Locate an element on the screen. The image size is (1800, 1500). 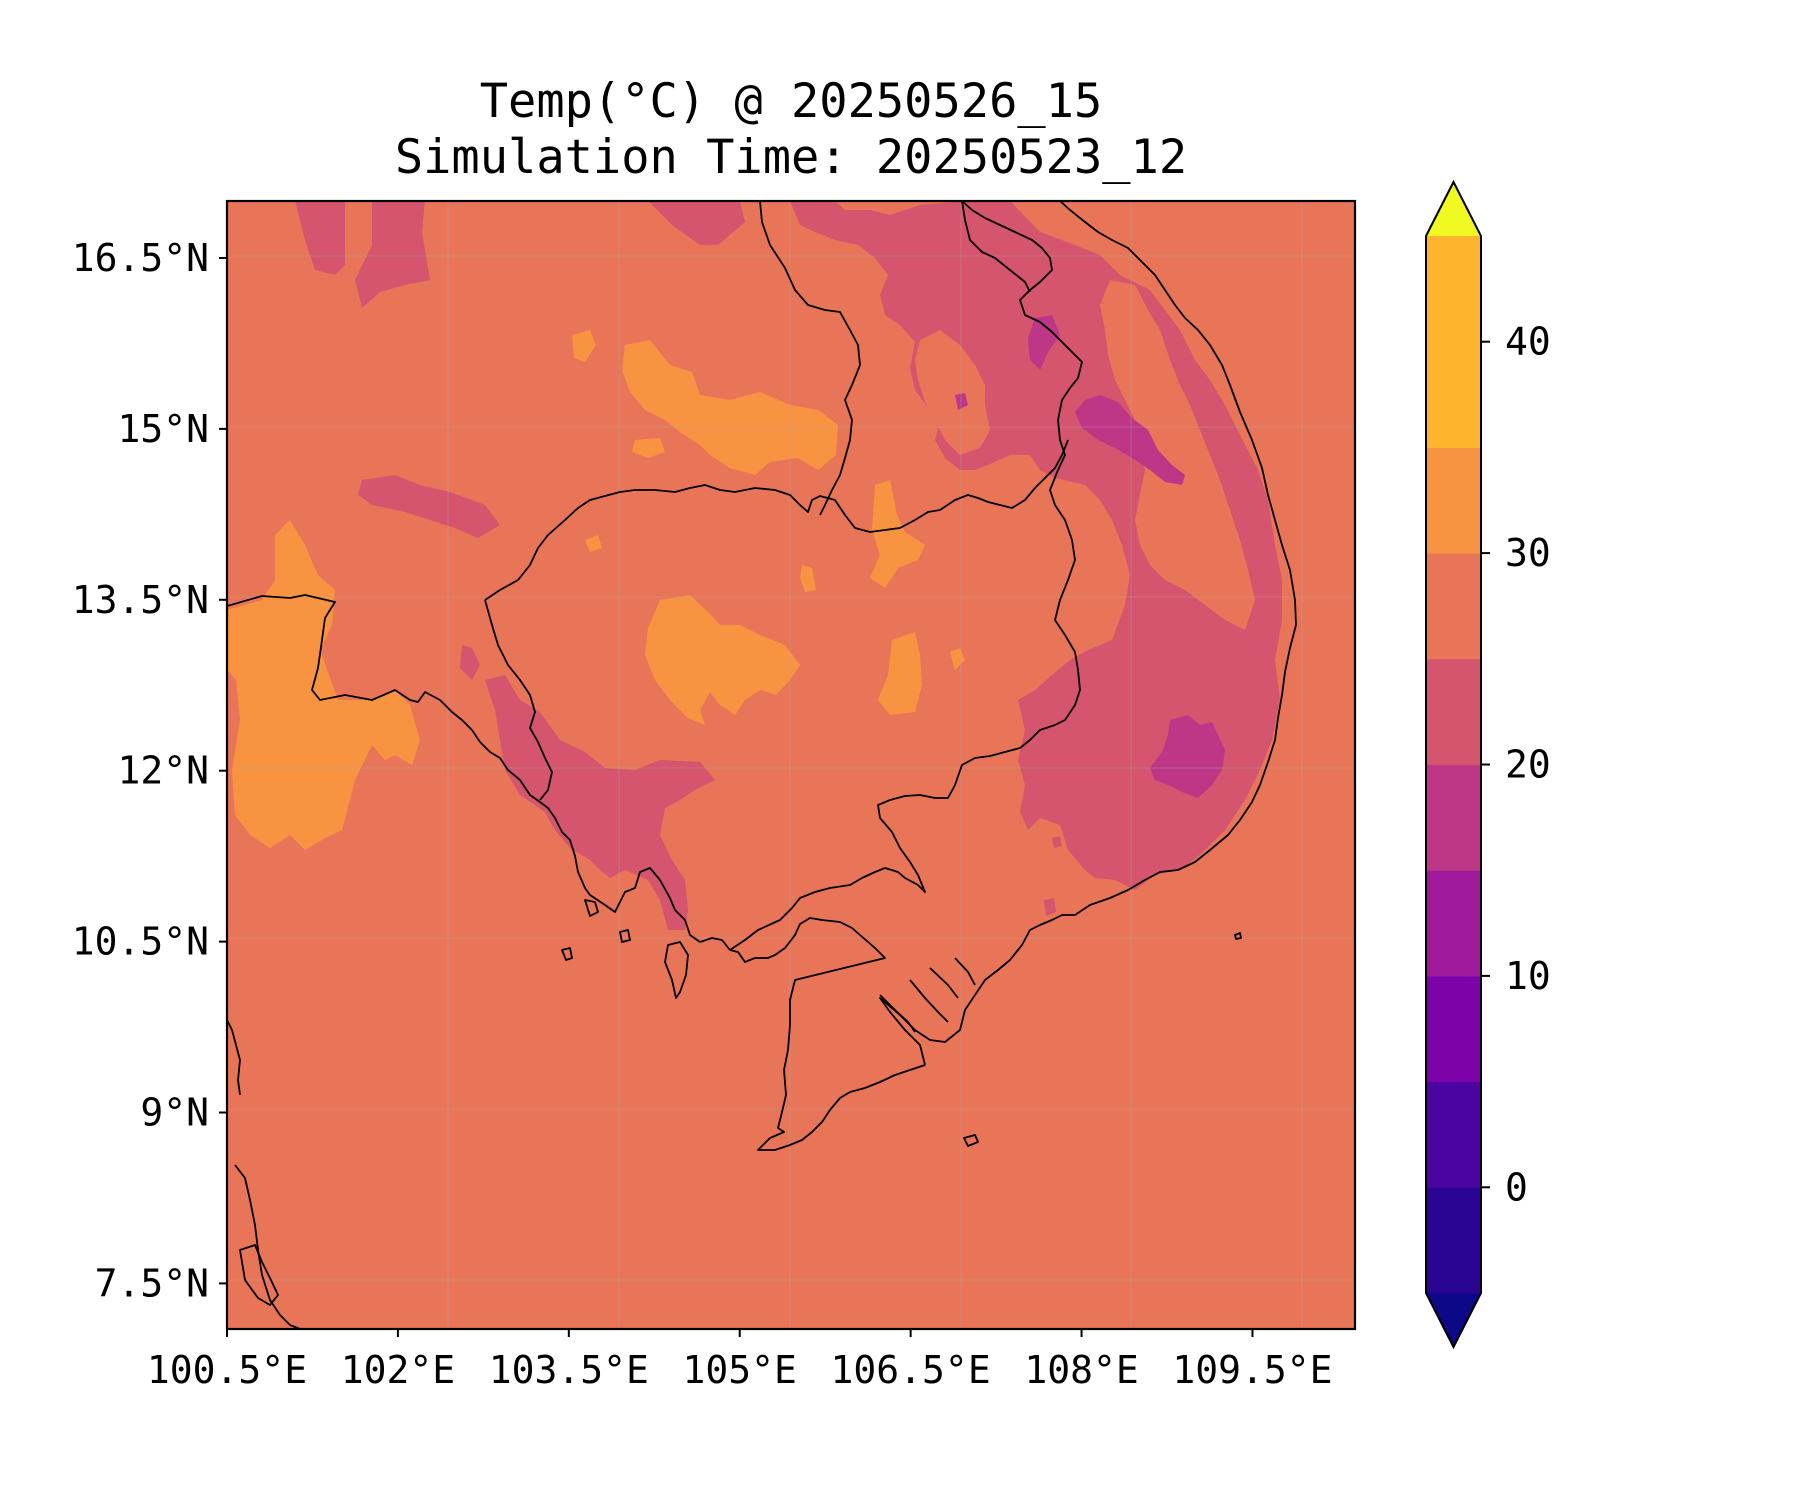
y-axis: 16.5°N 15°N 13.5°N 12°N 10.5°N 9°N 7.5°N is located at coordinates (149, 770).